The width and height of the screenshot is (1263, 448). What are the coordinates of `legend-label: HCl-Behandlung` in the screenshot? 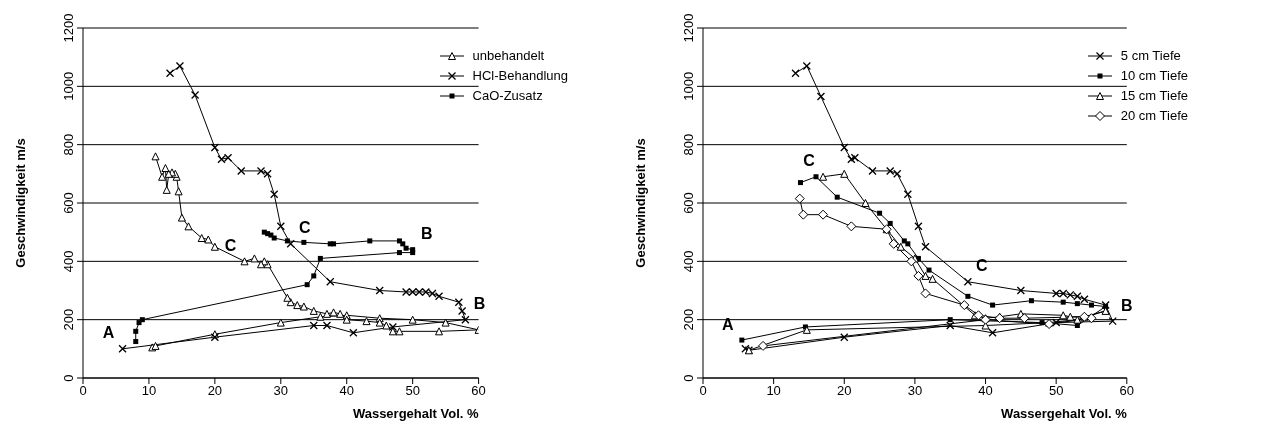 It's located at (520, 75).